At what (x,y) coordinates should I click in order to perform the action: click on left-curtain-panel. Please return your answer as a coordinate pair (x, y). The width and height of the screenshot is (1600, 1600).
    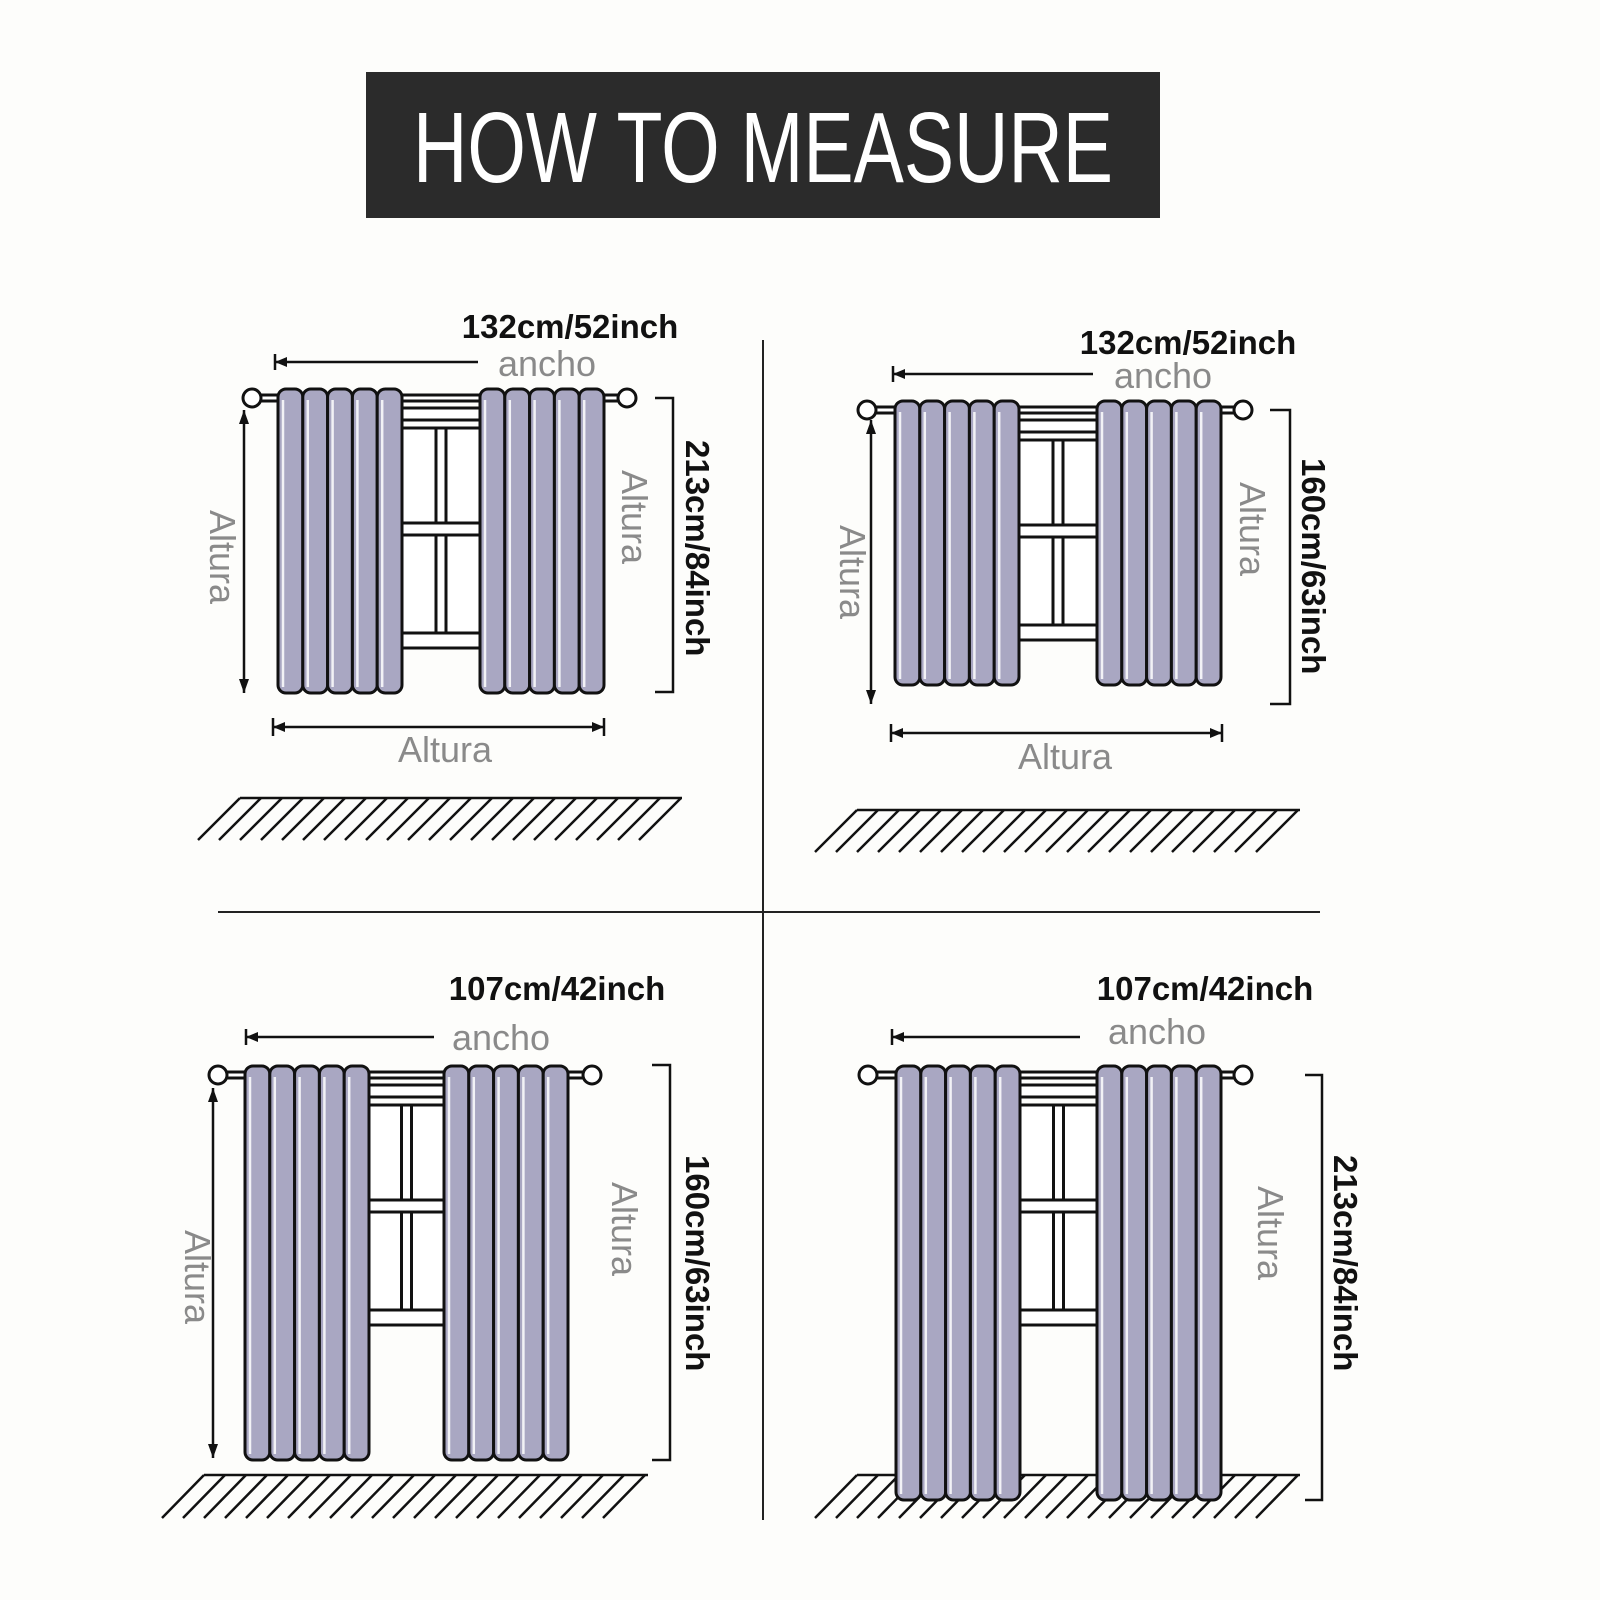
    Looking at the image, I should click on (340, 541).